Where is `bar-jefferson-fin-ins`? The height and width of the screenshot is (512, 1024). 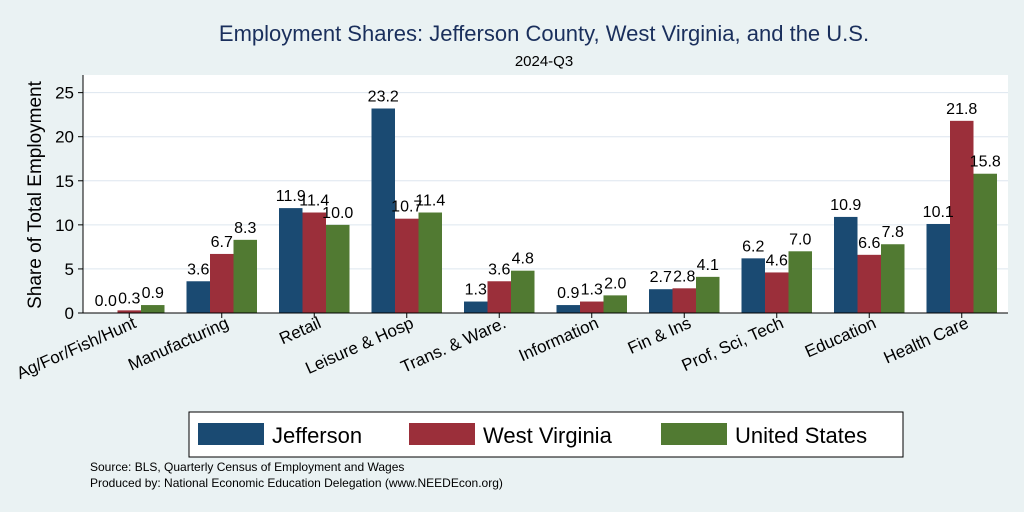
bar-jefferson-fin-ins is located at coordinates (661, 301).